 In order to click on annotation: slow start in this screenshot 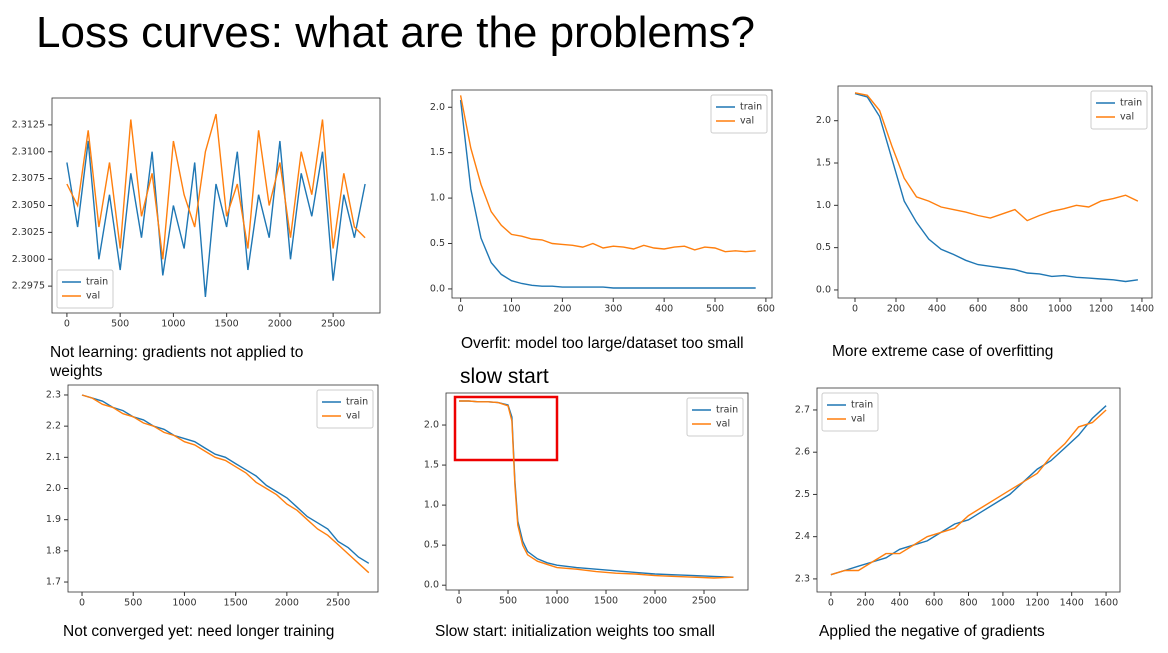, I will do `click(504, 376)`.